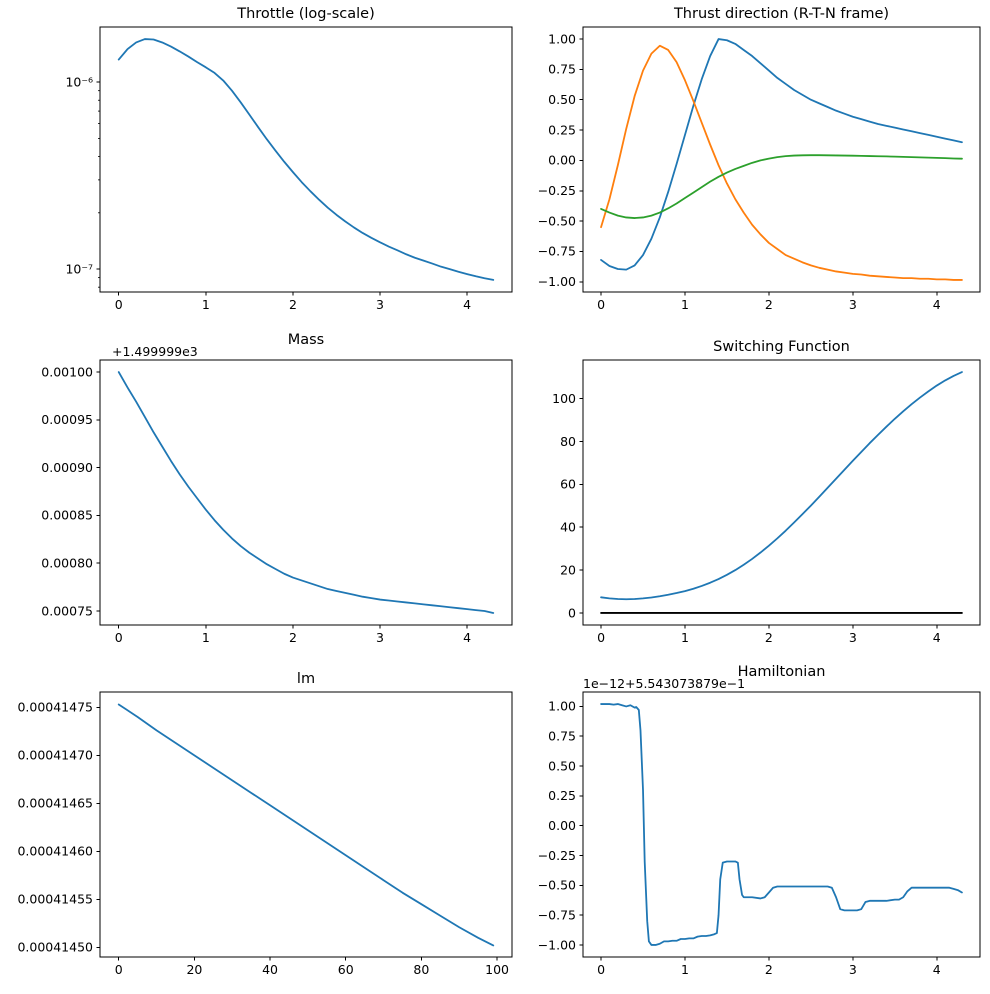  Describe the element at coordinates (568, 527) in the screenshot. I see `y-tick-label: 40` at that location.